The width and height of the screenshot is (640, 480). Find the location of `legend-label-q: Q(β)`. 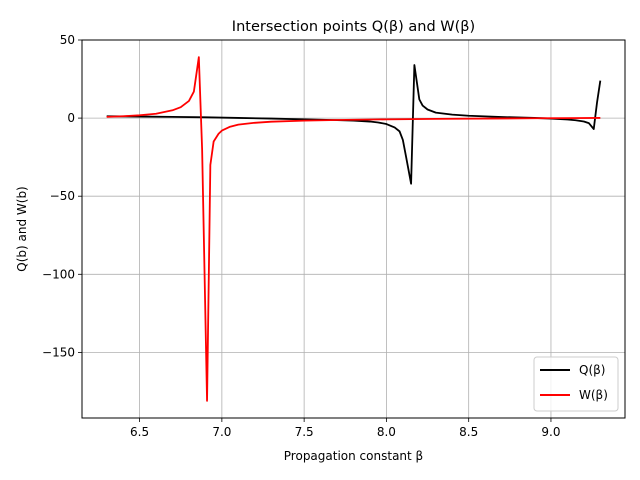

legend-label-q: Q(β) is located at coordinates (592, 370).